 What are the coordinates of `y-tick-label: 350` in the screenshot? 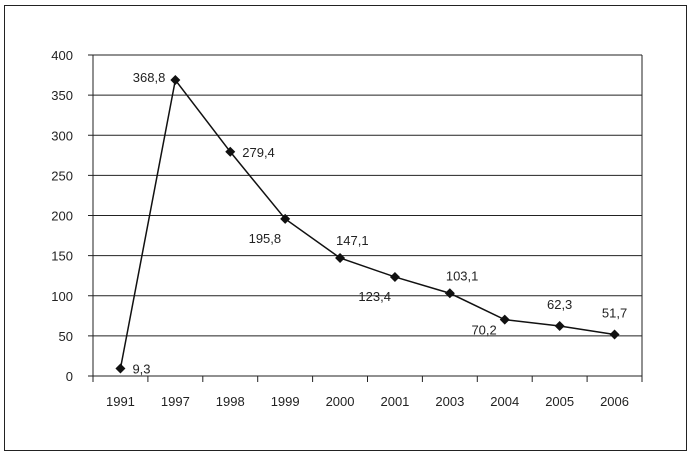 It's located at (62, 95).